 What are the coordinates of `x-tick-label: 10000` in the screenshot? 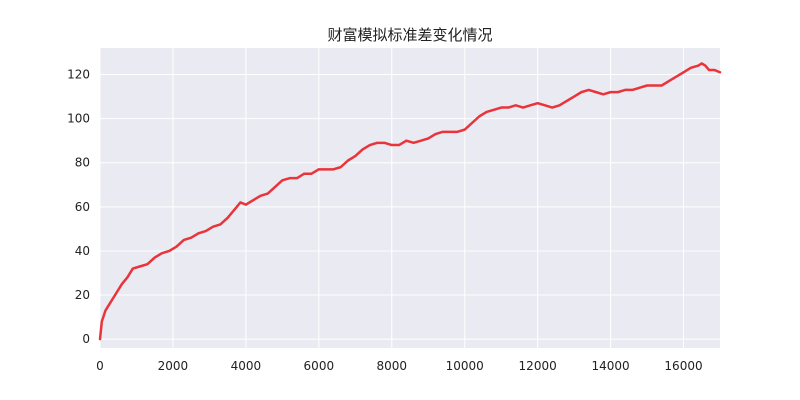 It's located at (465, 366).